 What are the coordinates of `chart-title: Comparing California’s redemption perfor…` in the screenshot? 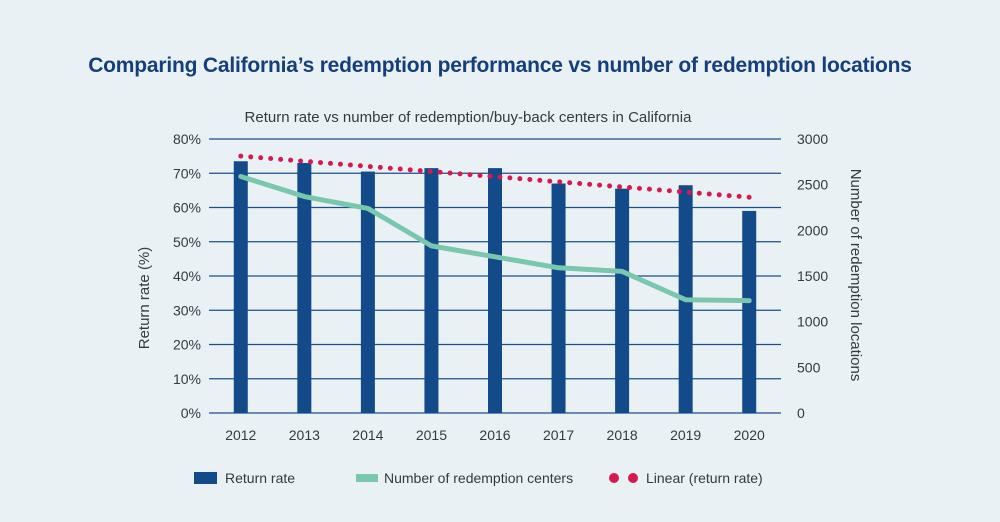 It's located at (500, 65).